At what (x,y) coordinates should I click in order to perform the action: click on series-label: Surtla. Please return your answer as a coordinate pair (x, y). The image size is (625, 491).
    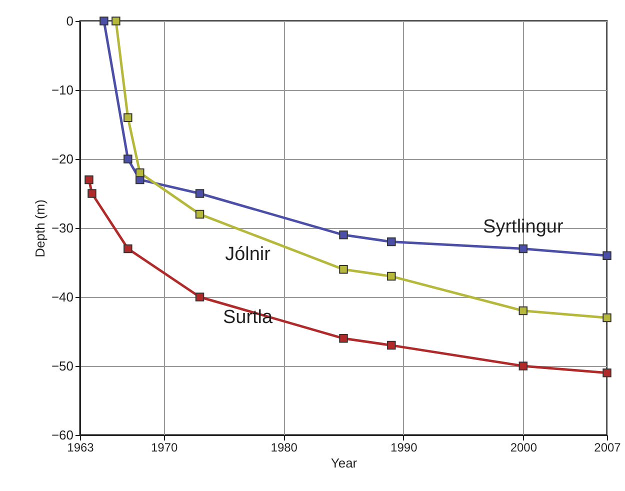
    Looking at the image, I should click on (248, 317).